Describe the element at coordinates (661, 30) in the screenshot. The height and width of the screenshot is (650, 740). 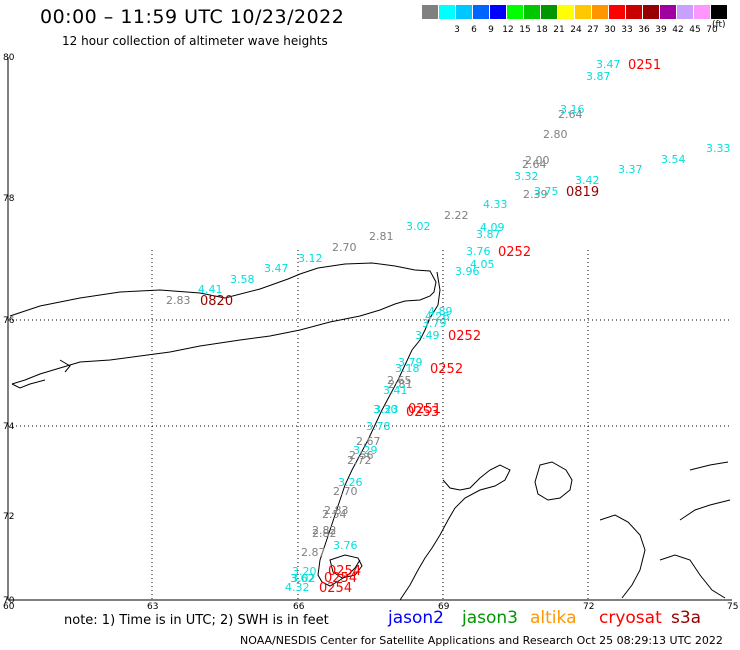
I see `legend-label: 39` at that location.